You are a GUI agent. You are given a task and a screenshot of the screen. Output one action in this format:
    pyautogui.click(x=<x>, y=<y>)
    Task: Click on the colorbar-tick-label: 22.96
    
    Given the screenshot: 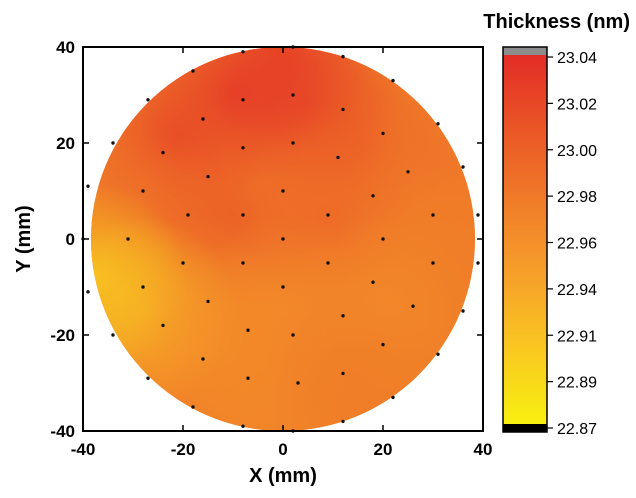 What is the action you would take?
    pyautogui.click(x=577, y=244)
    